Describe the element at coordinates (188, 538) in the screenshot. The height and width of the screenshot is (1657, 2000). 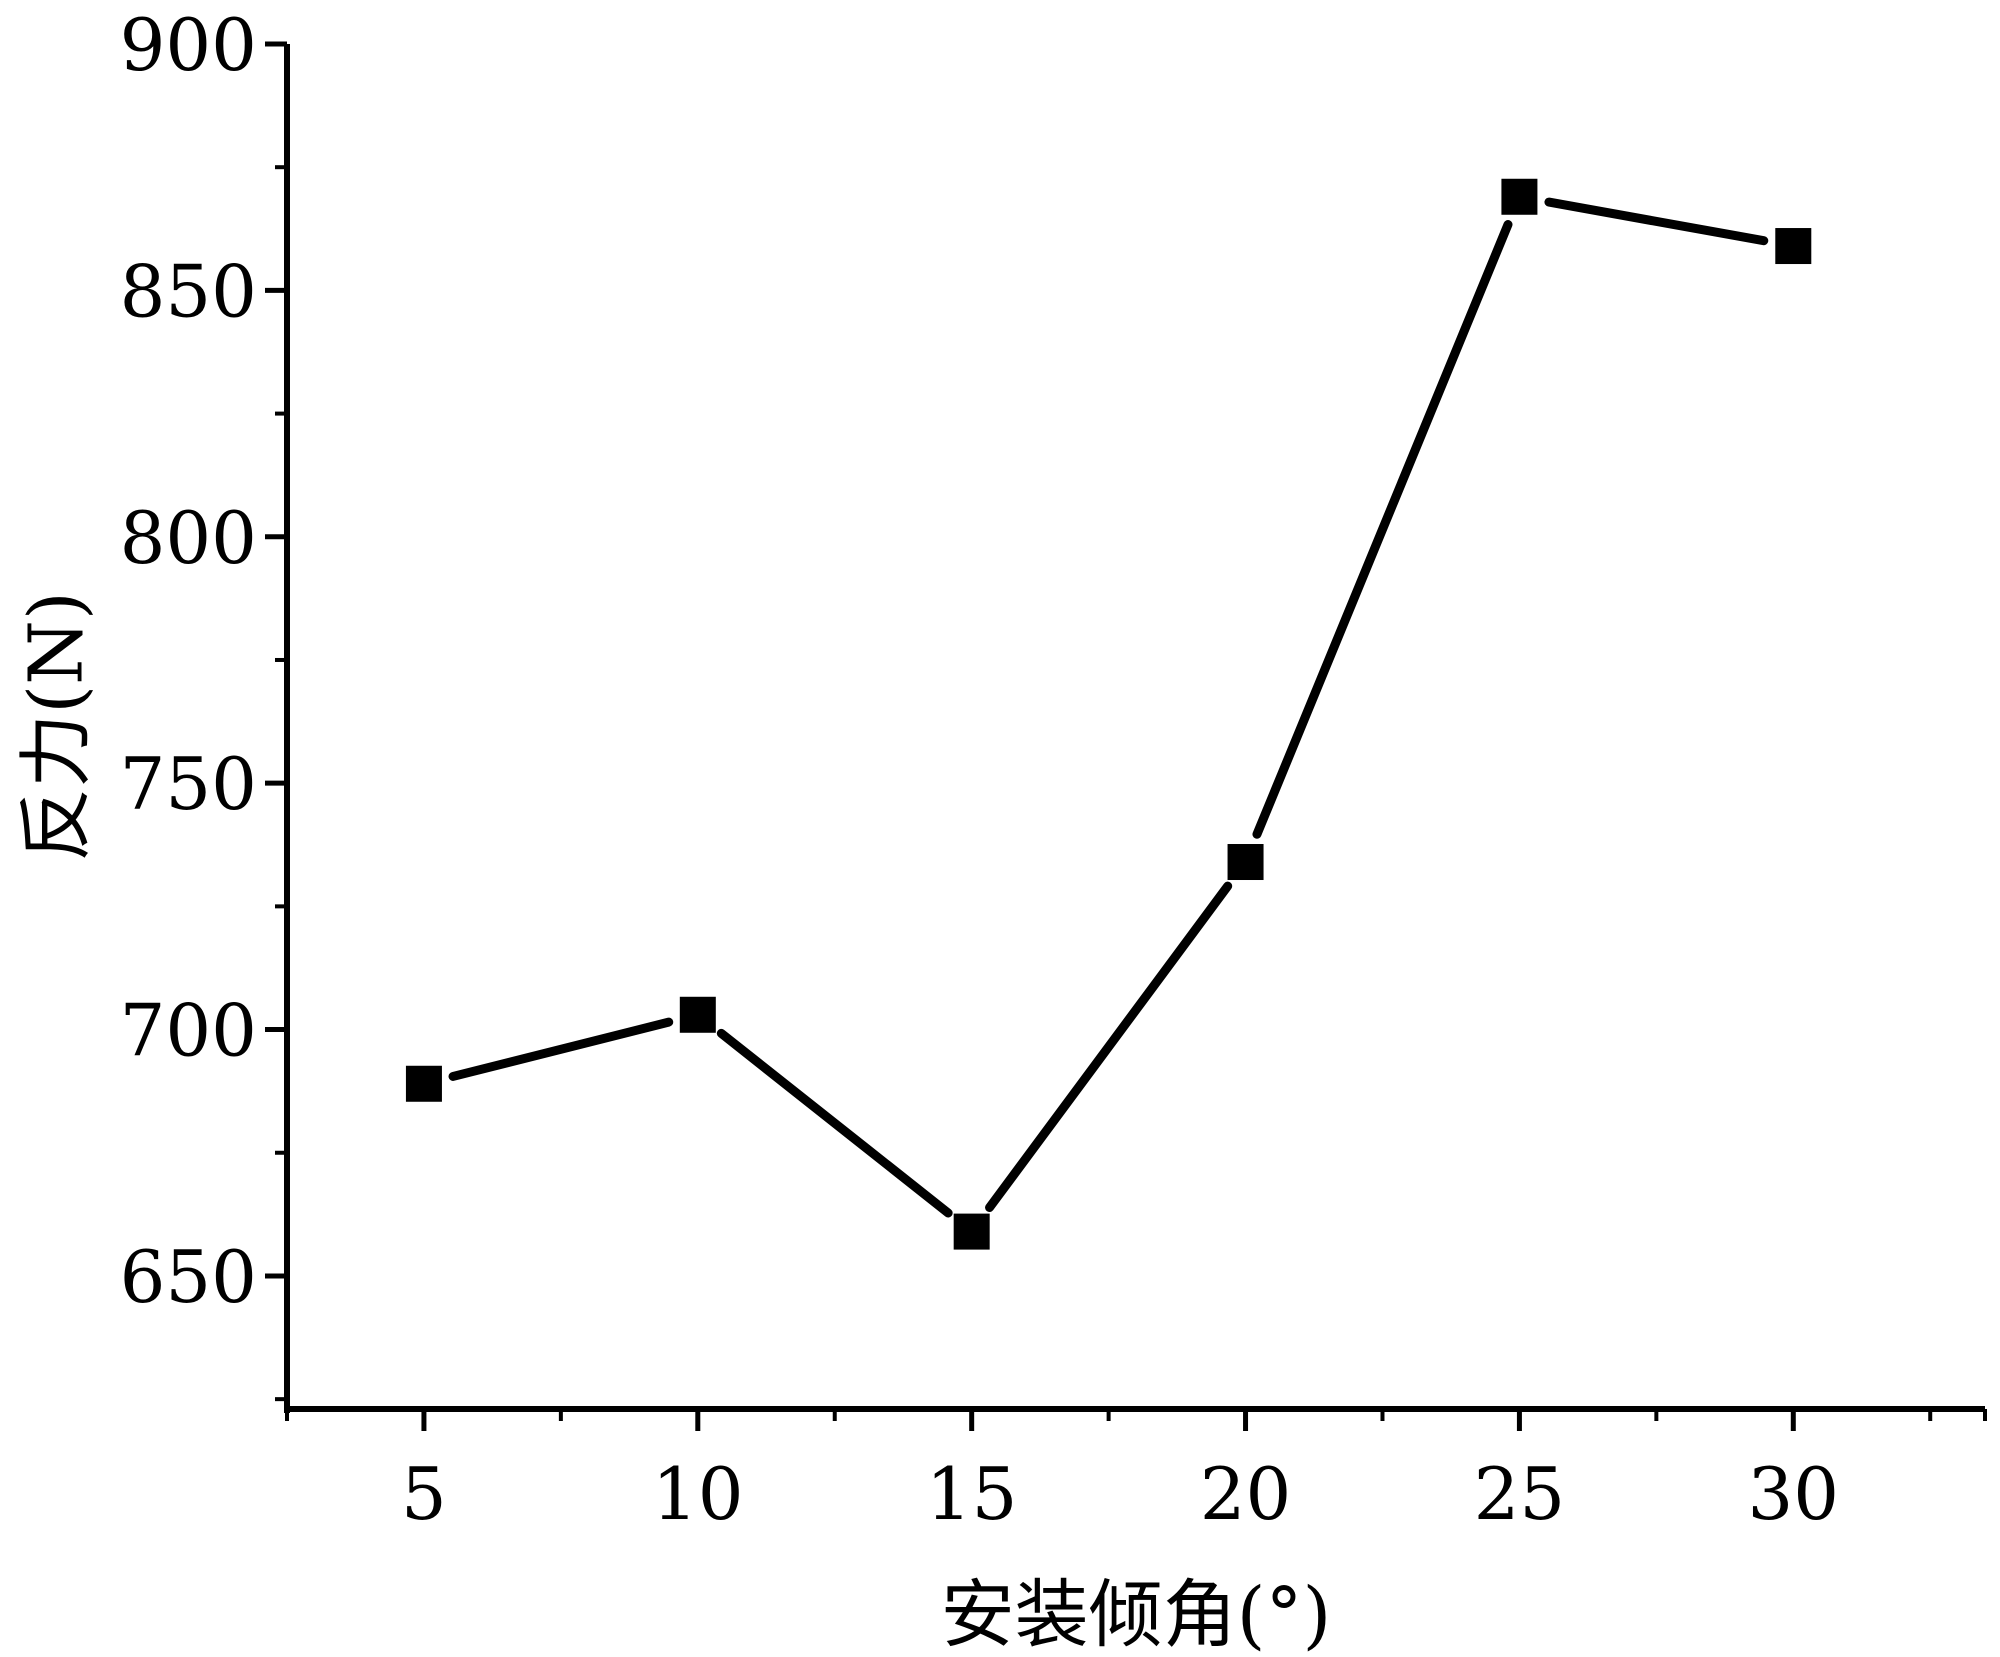
I see `y-tick-label: 800` at that location.